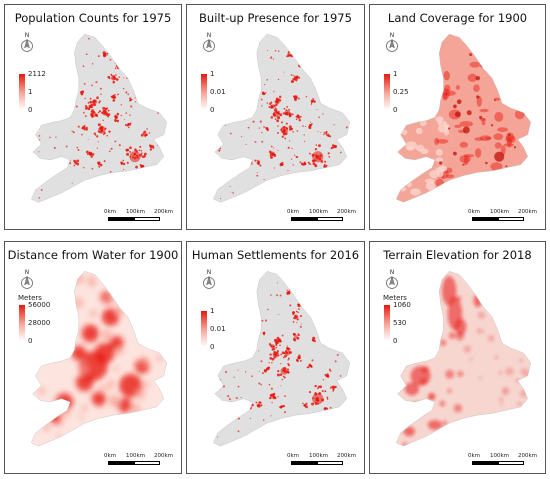 This screenshot has width=550, height=479. Describe the element at coordinates (27, 282) in the screenshot. I see `north-arrow-icon: N` at that location.